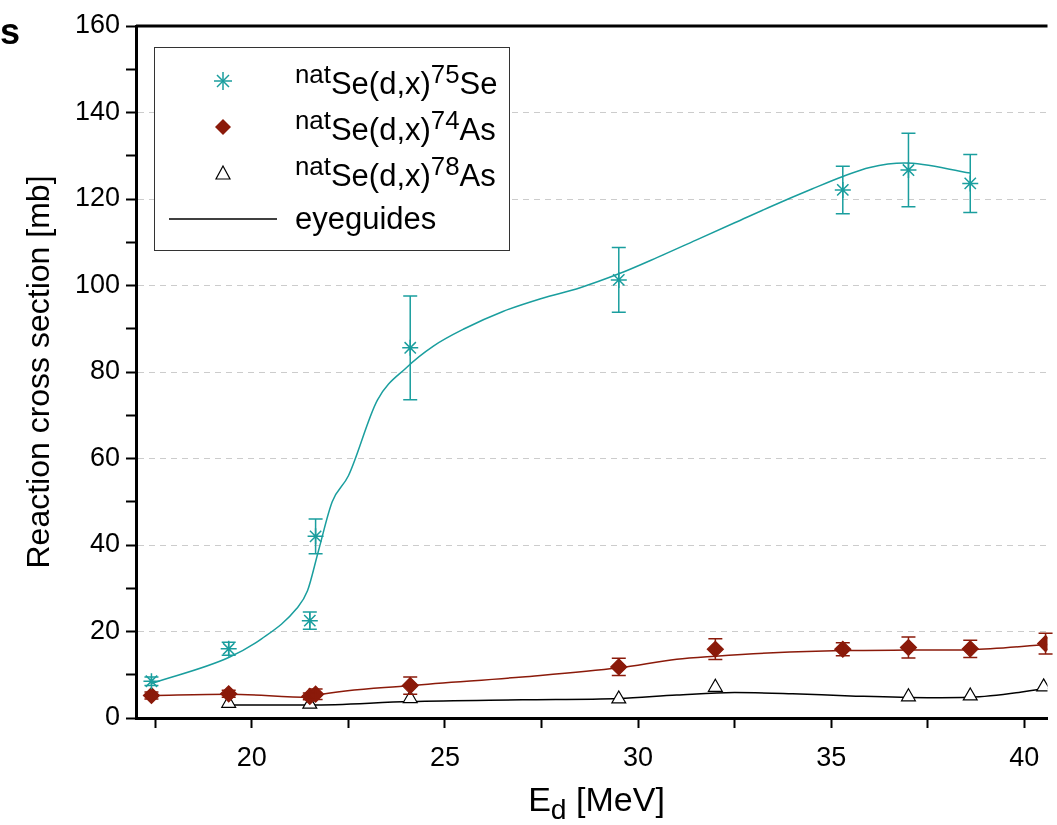 This screenshot has width=1057, height=825. Describe the element at coordinates (445, 756) in the screenshot. I see `x-tick-label: 25` at that location.